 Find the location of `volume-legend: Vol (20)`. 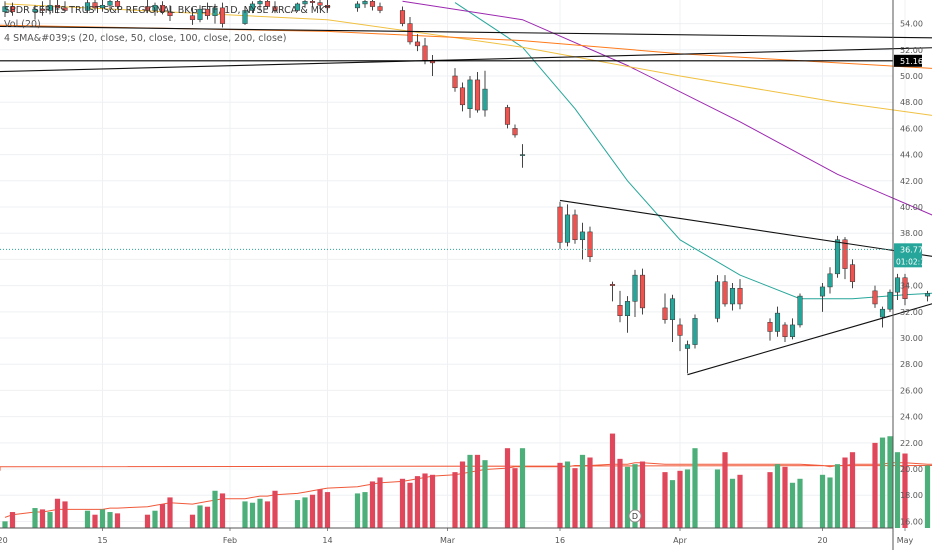

volume-legend: Vol (20) is located at coordinates (167, 25).